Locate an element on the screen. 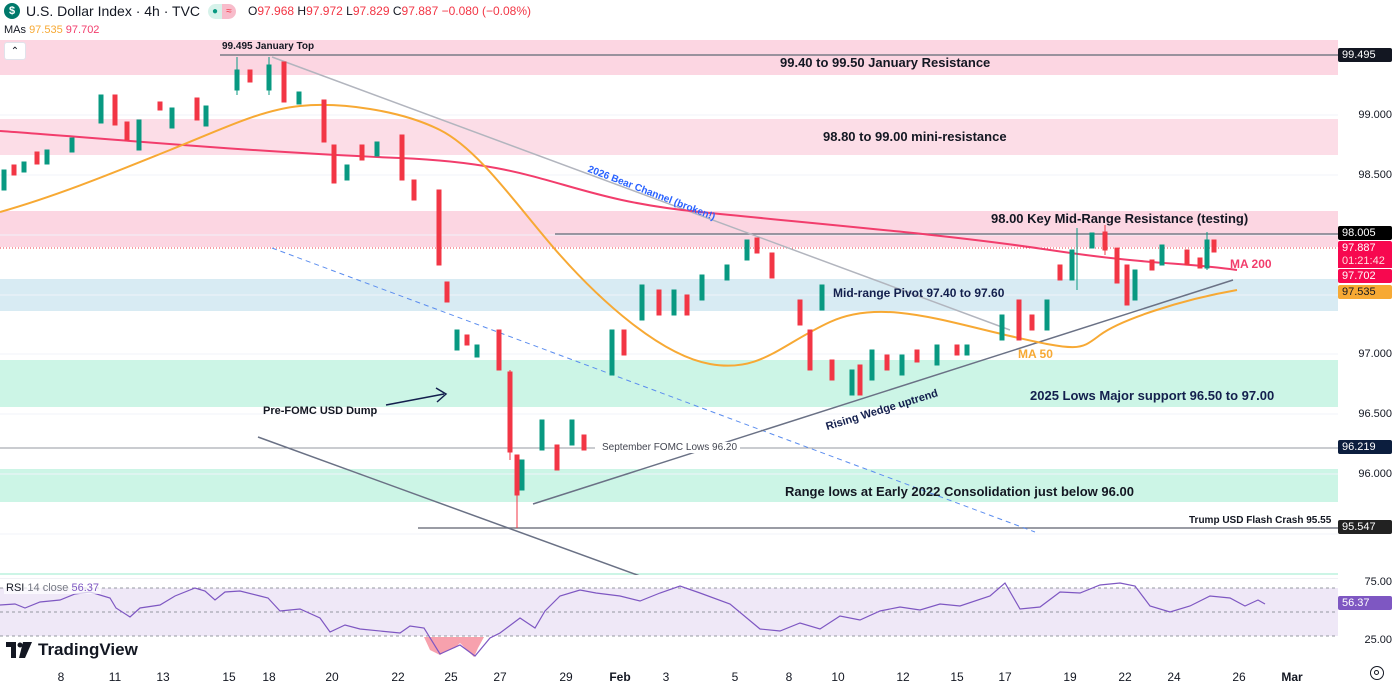 Image resolution: width=1400 pixels, height=688 pixels. rsi-axis: 75.00 56.37 25.00 is located at coordinates (1369, 617).